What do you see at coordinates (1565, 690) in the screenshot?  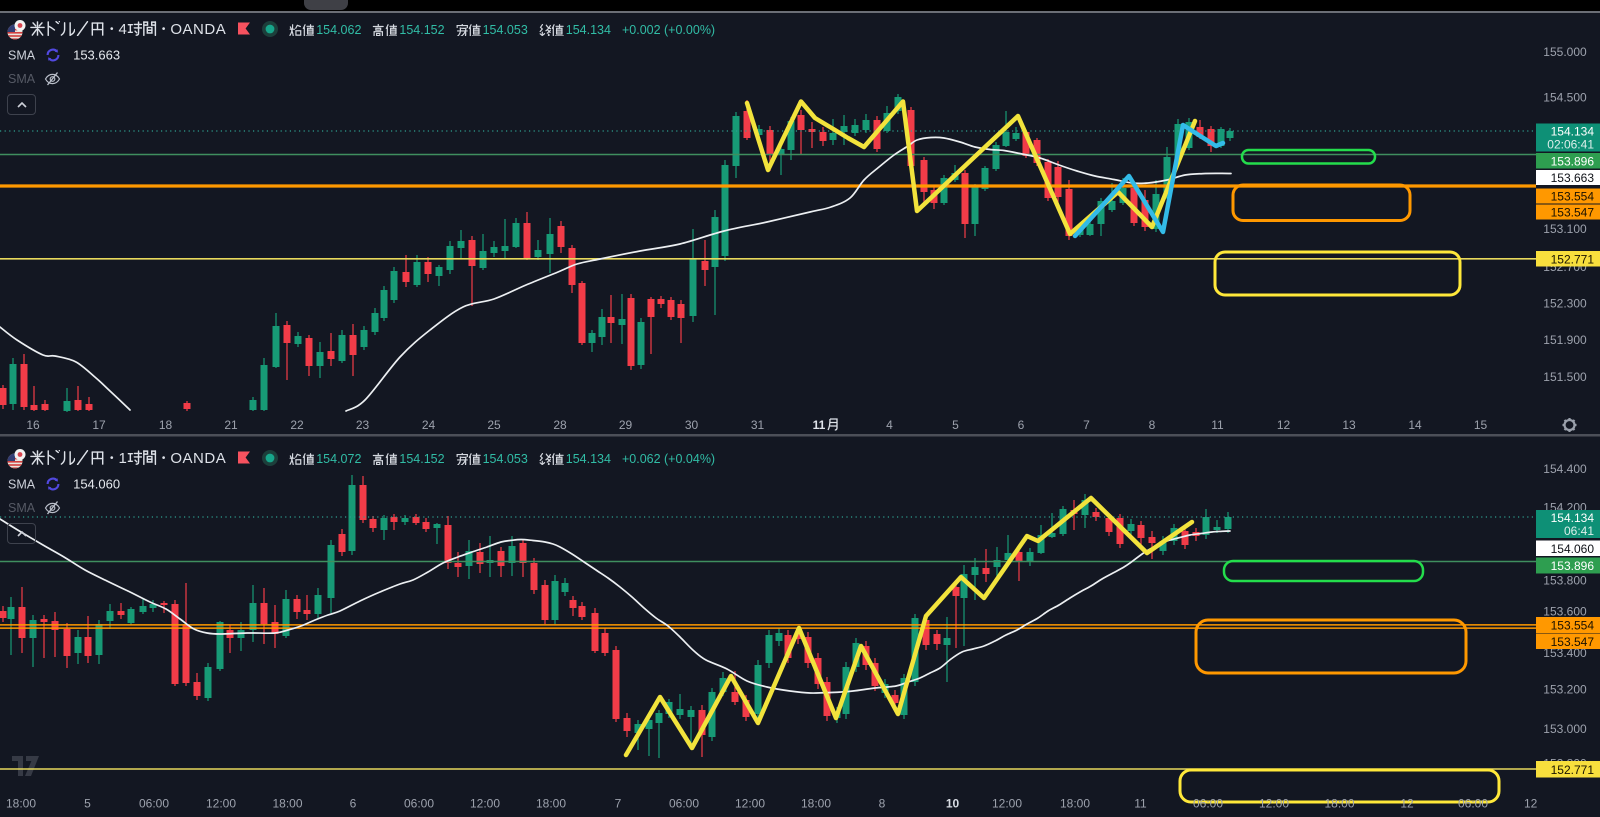 I see `svg-text: 153.200` at bounding box center [1565, 690].